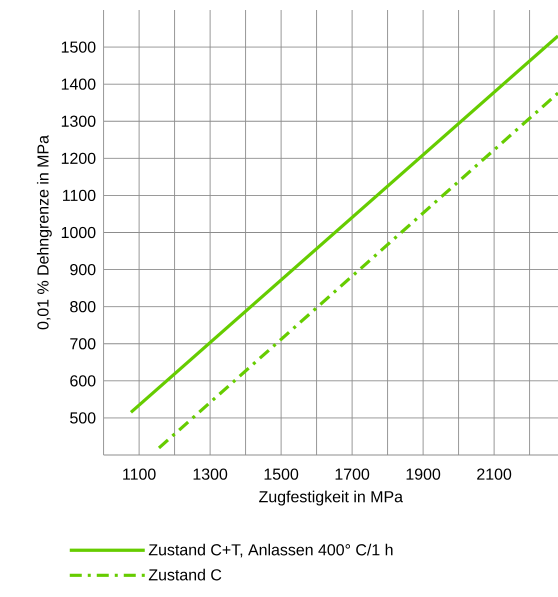 The image size is (558, 597). Describe the element at coordinates (211, 474) in the screenshot. I see `x-tick-label: 1300` at that location.